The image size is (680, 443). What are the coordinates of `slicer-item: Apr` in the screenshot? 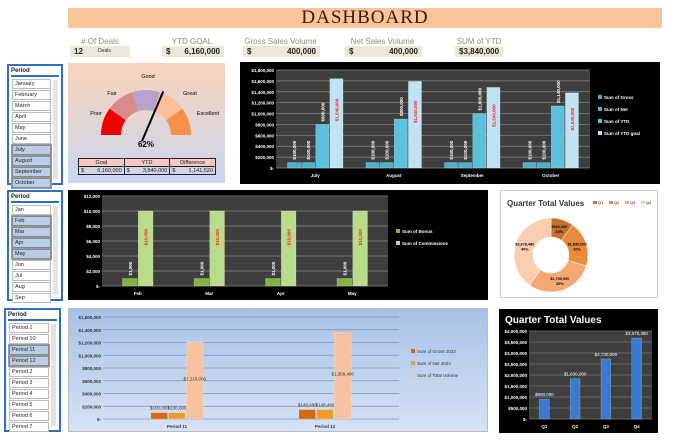 It's located at (31, 243).